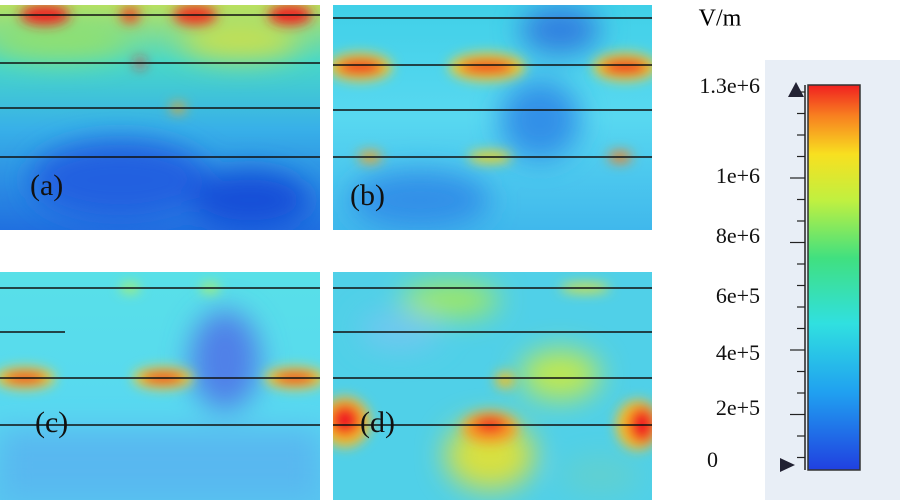  I want to click on min-marker, so click(787, 465).